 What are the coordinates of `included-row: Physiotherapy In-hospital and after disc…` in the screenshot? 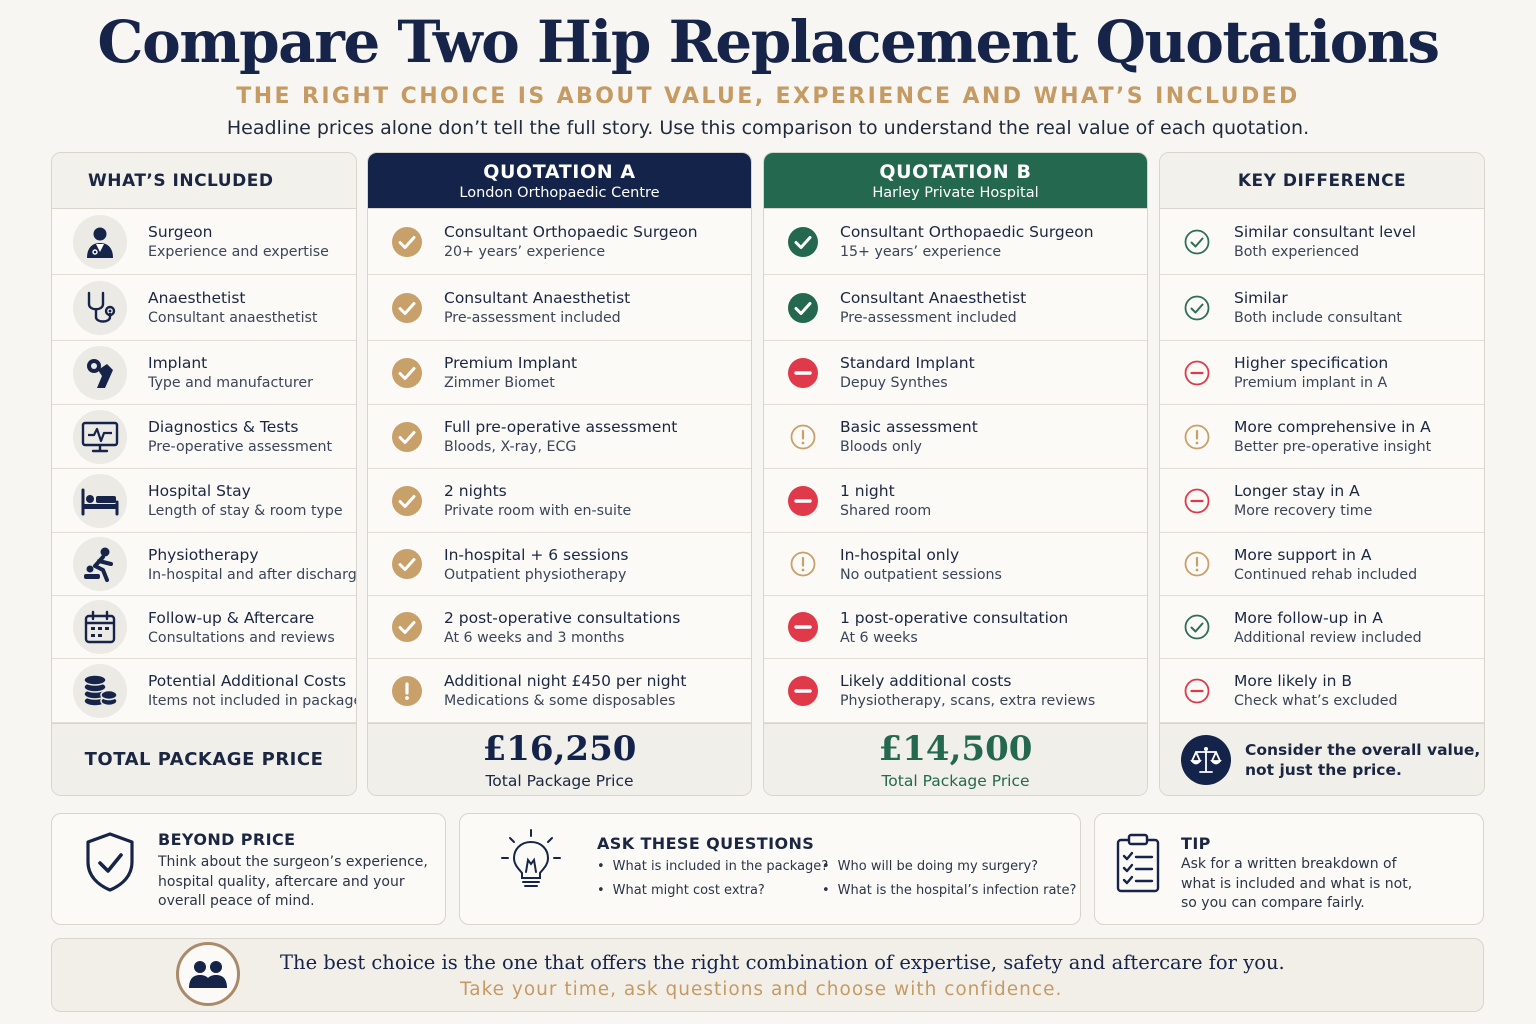 It's located at (204, 564).